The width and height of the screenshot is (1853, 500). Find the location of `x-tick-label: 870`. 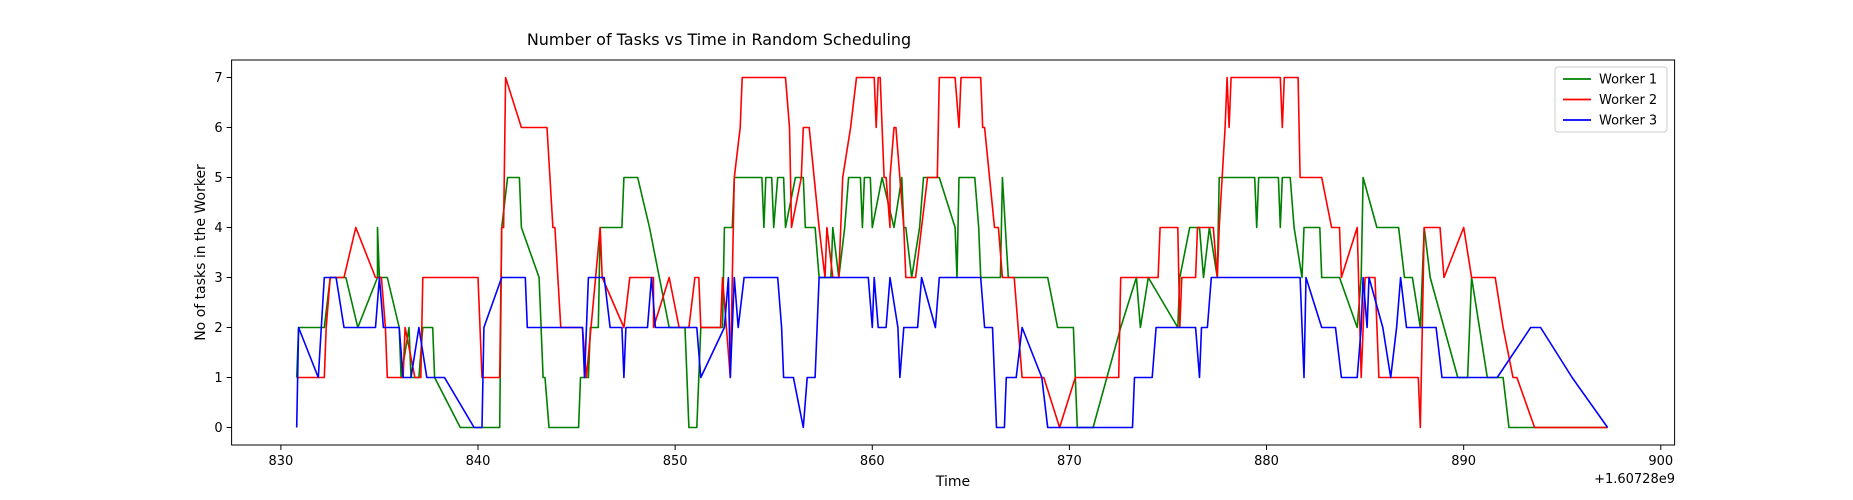

x-tick-label: 870 is located at coordinates (1069, 461).